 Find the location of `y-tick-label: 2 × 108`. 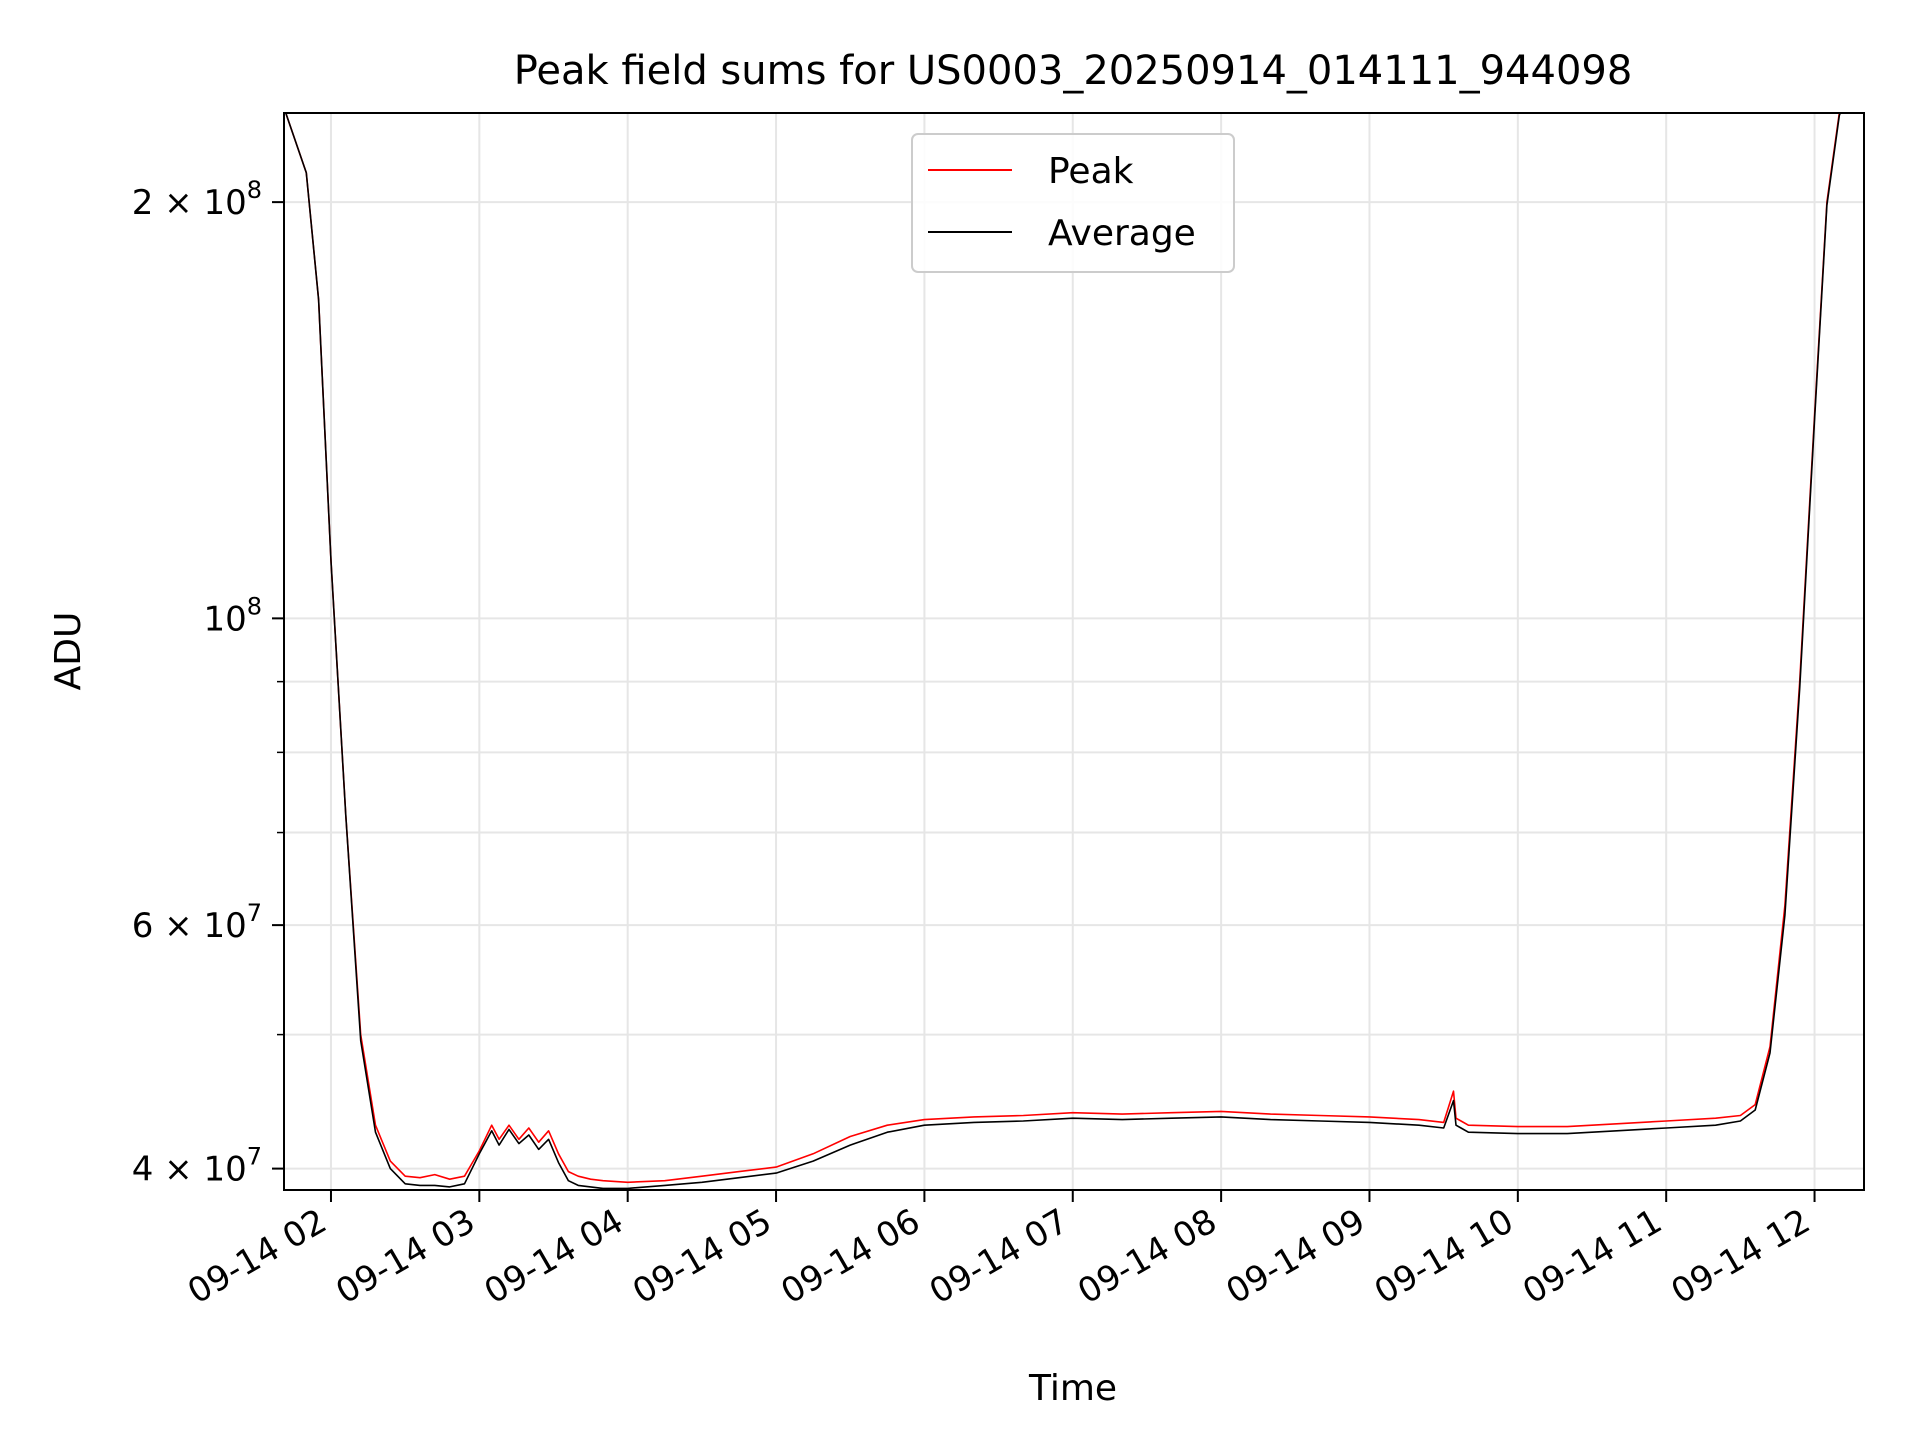

y-tick-label: 2 × 108 is located at coordinates (197, 199).